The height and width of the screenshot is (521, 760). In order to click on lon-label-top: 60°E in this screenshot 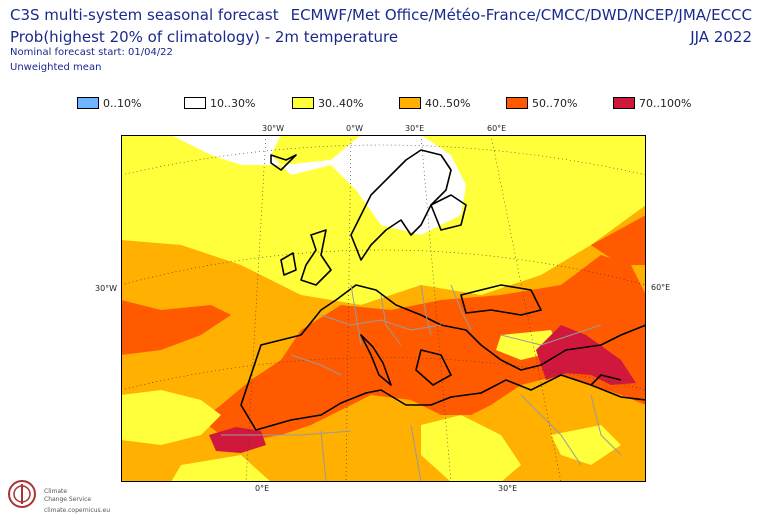, I will do `click(497, 128)`.